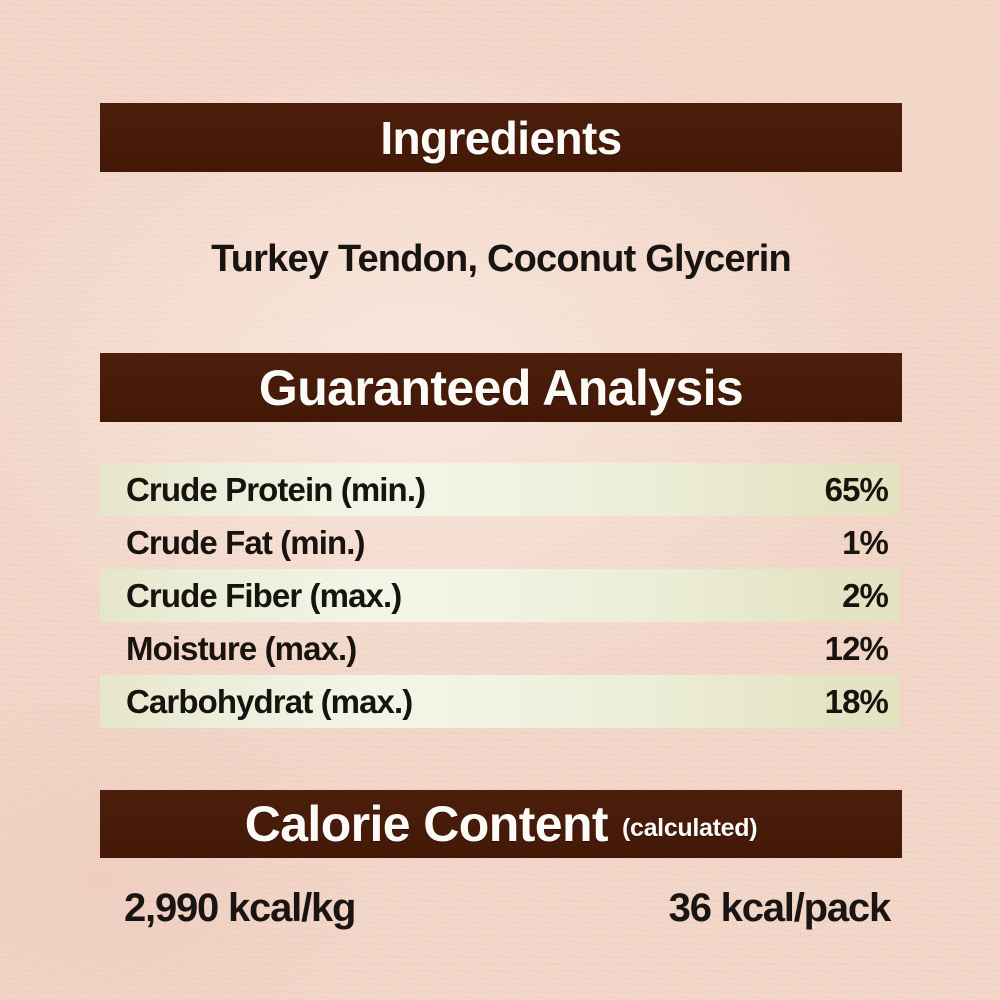  I want to click on guaranteed-analysis-header-bar: Guaranteed Analysis, so click(501, 387).